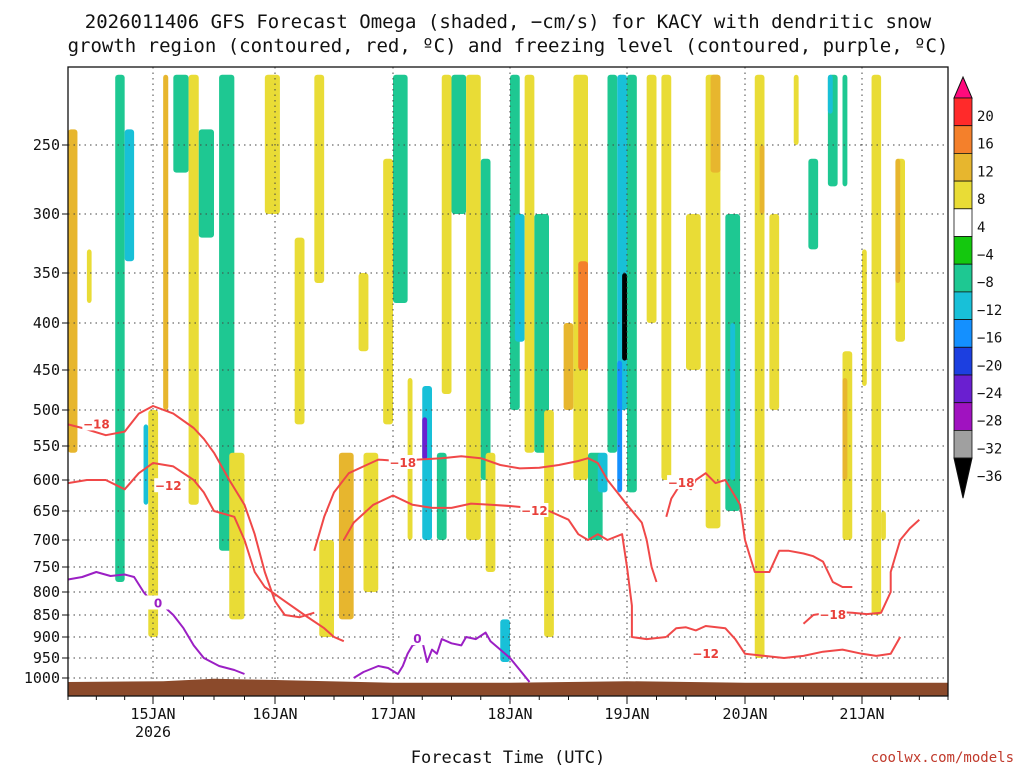 Image resolution: width=1024 pixels, height=768 pixels. What do you see at coordinates (46, 511) in the screenshot?
I see `y-tick-label: 650` at bounding box center [46, 511].